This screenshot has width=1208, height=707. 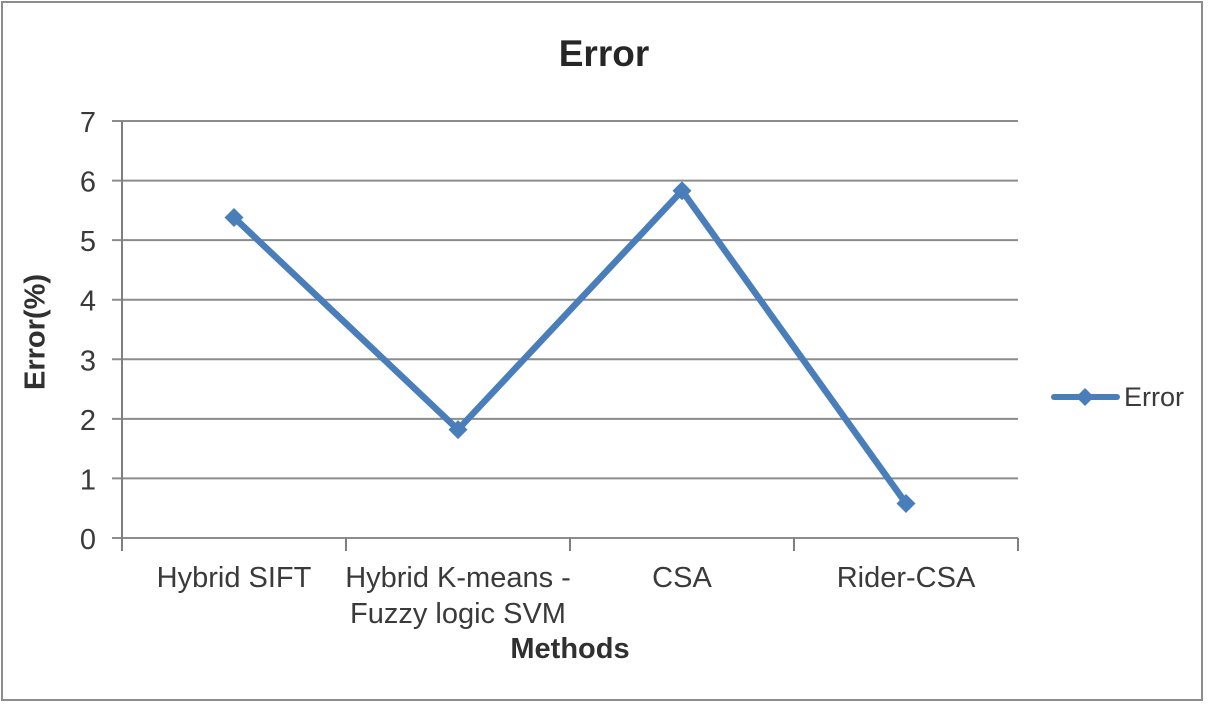 I want to click on y-tick-label: 4, so click(x=88, y=302).